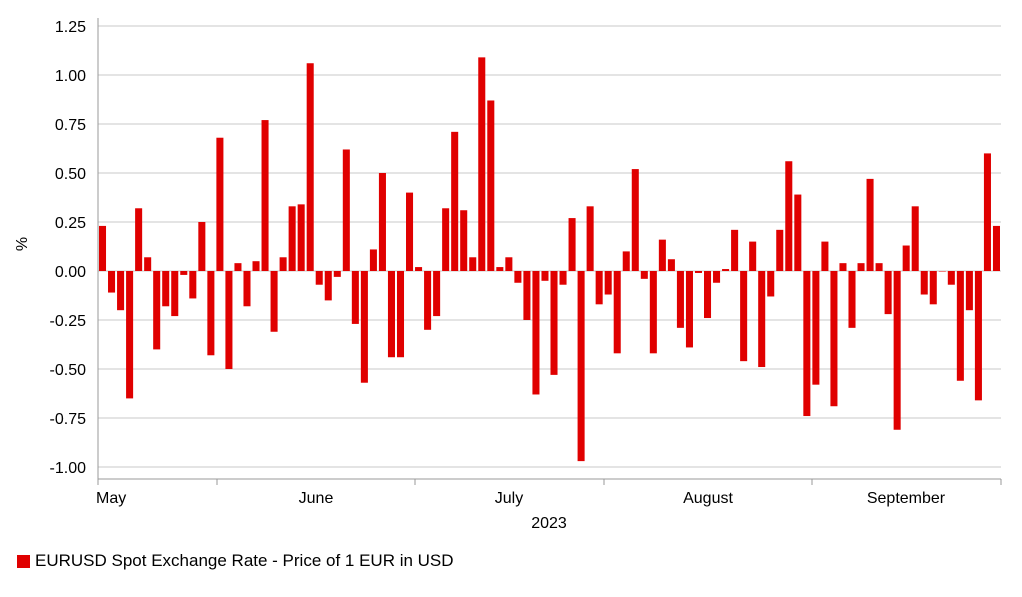 The width and height of the screenshot is (1022, 597). What do you see at coordinates (549, 523) in the screenshot?
I see `x-axis-label: 2023` at bounding box center [549, 523].